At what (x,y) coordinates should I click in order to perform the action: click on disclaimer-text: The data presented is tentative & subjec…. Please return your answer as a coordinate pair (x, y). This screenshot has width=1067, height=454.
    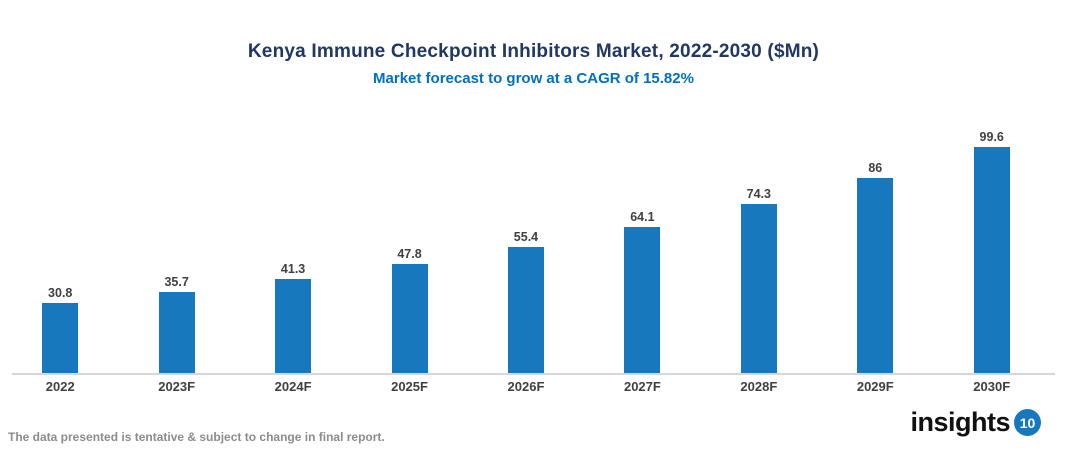
    Looking at the image, I should click on (196, 437).